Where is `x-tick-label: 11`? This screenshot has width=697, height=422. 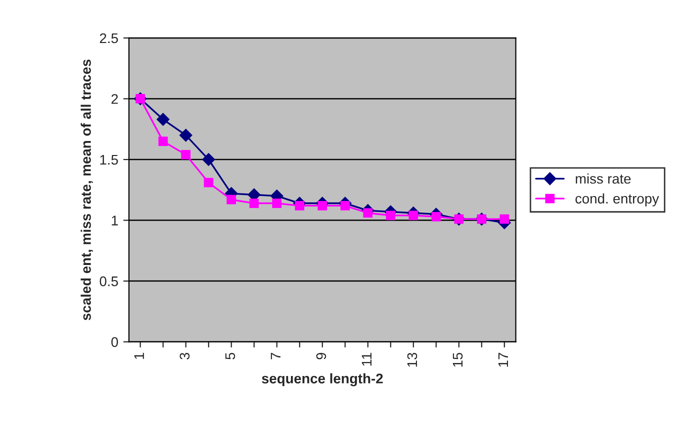
x-tick-label: 11 is located at coordinates (367, 359).